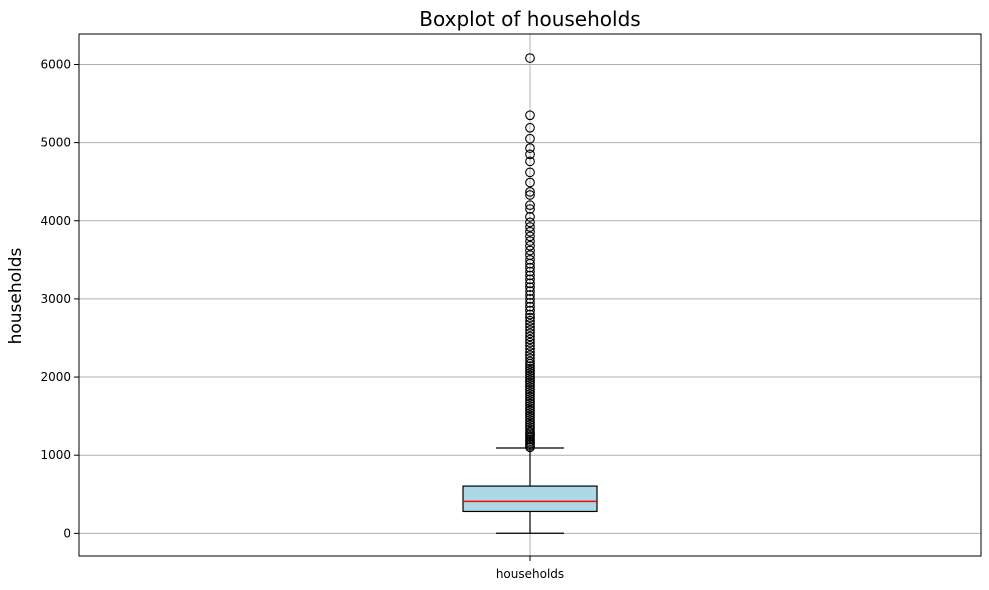  Describe the element at coordinates (530, 499) in the screenshot. I see `iqr-box` at that location.